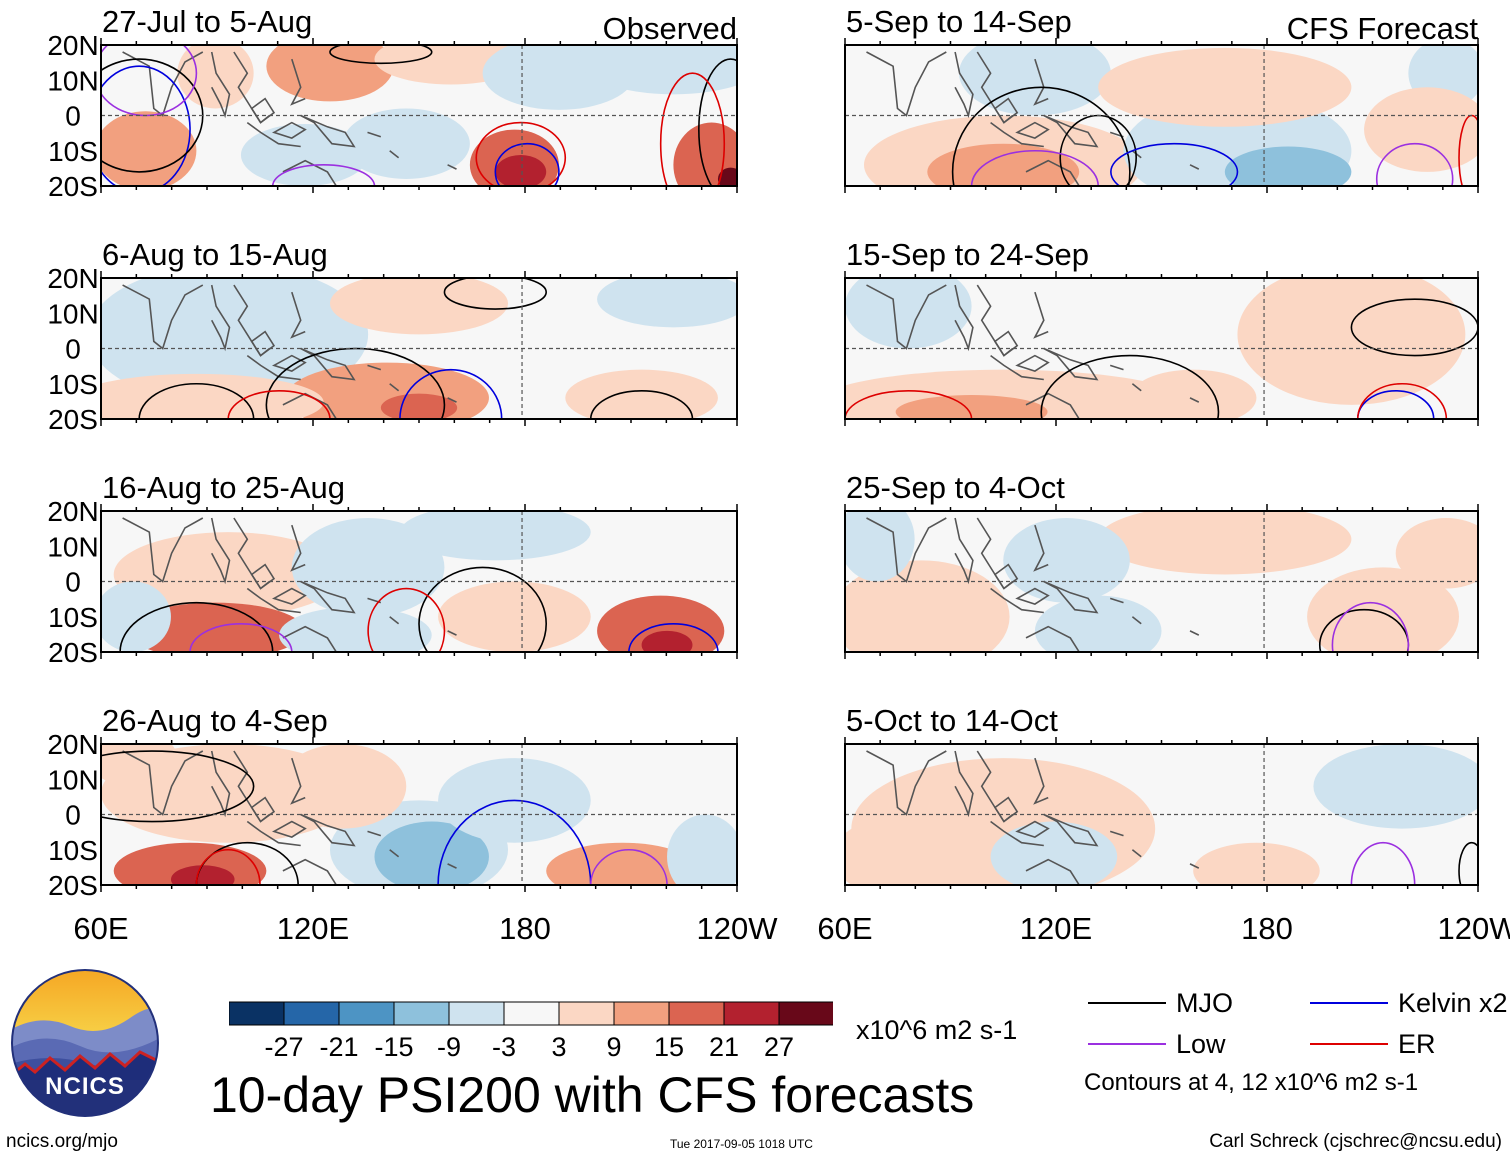  Describe the element at coordinates (1161, 564) in the screenshot. I see `panel-6: 25-Sep to 4-Oct` at that location.